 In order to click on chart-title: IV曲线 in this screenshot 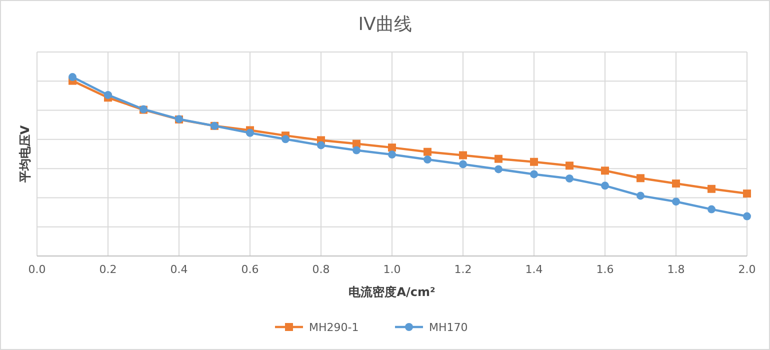, I will do `click(385, 24)`.